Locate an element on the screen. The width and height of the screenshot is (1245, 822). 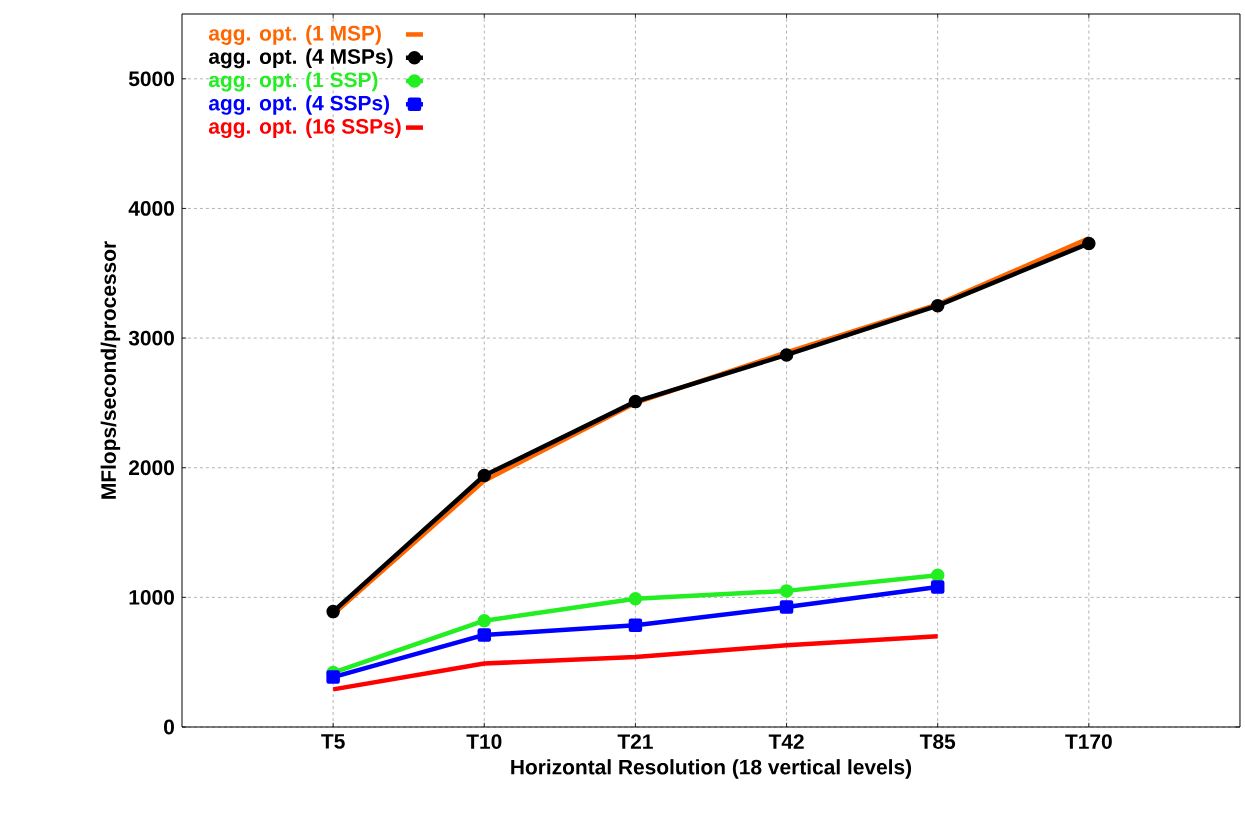
x-axis-title: Horizontal Resolution (18 vertical levels) is located at coordinates (711, 769).